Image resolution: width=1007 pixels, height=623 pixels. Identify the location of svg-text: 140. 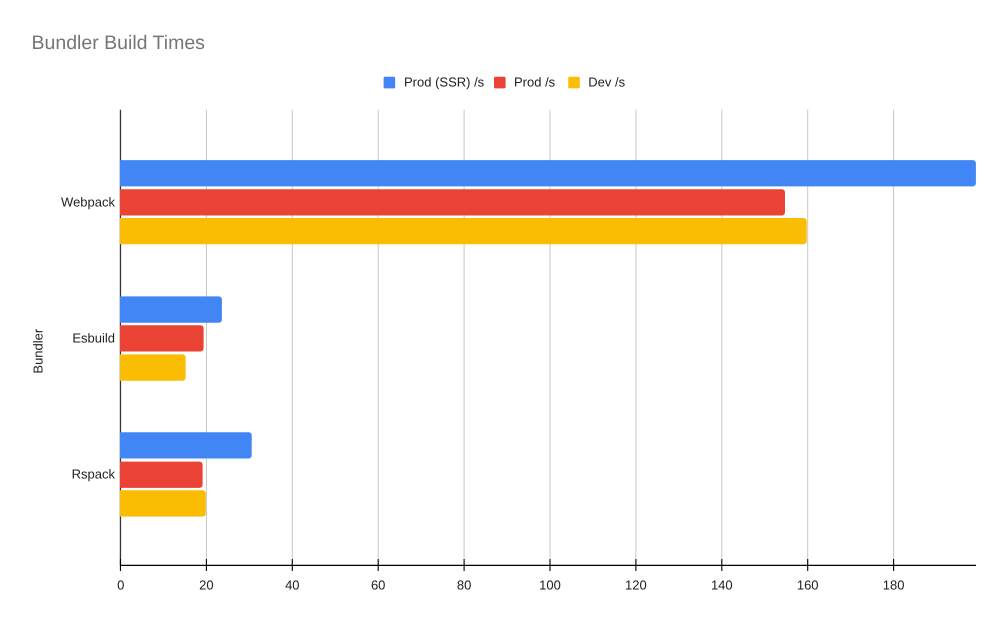
(722, 585).